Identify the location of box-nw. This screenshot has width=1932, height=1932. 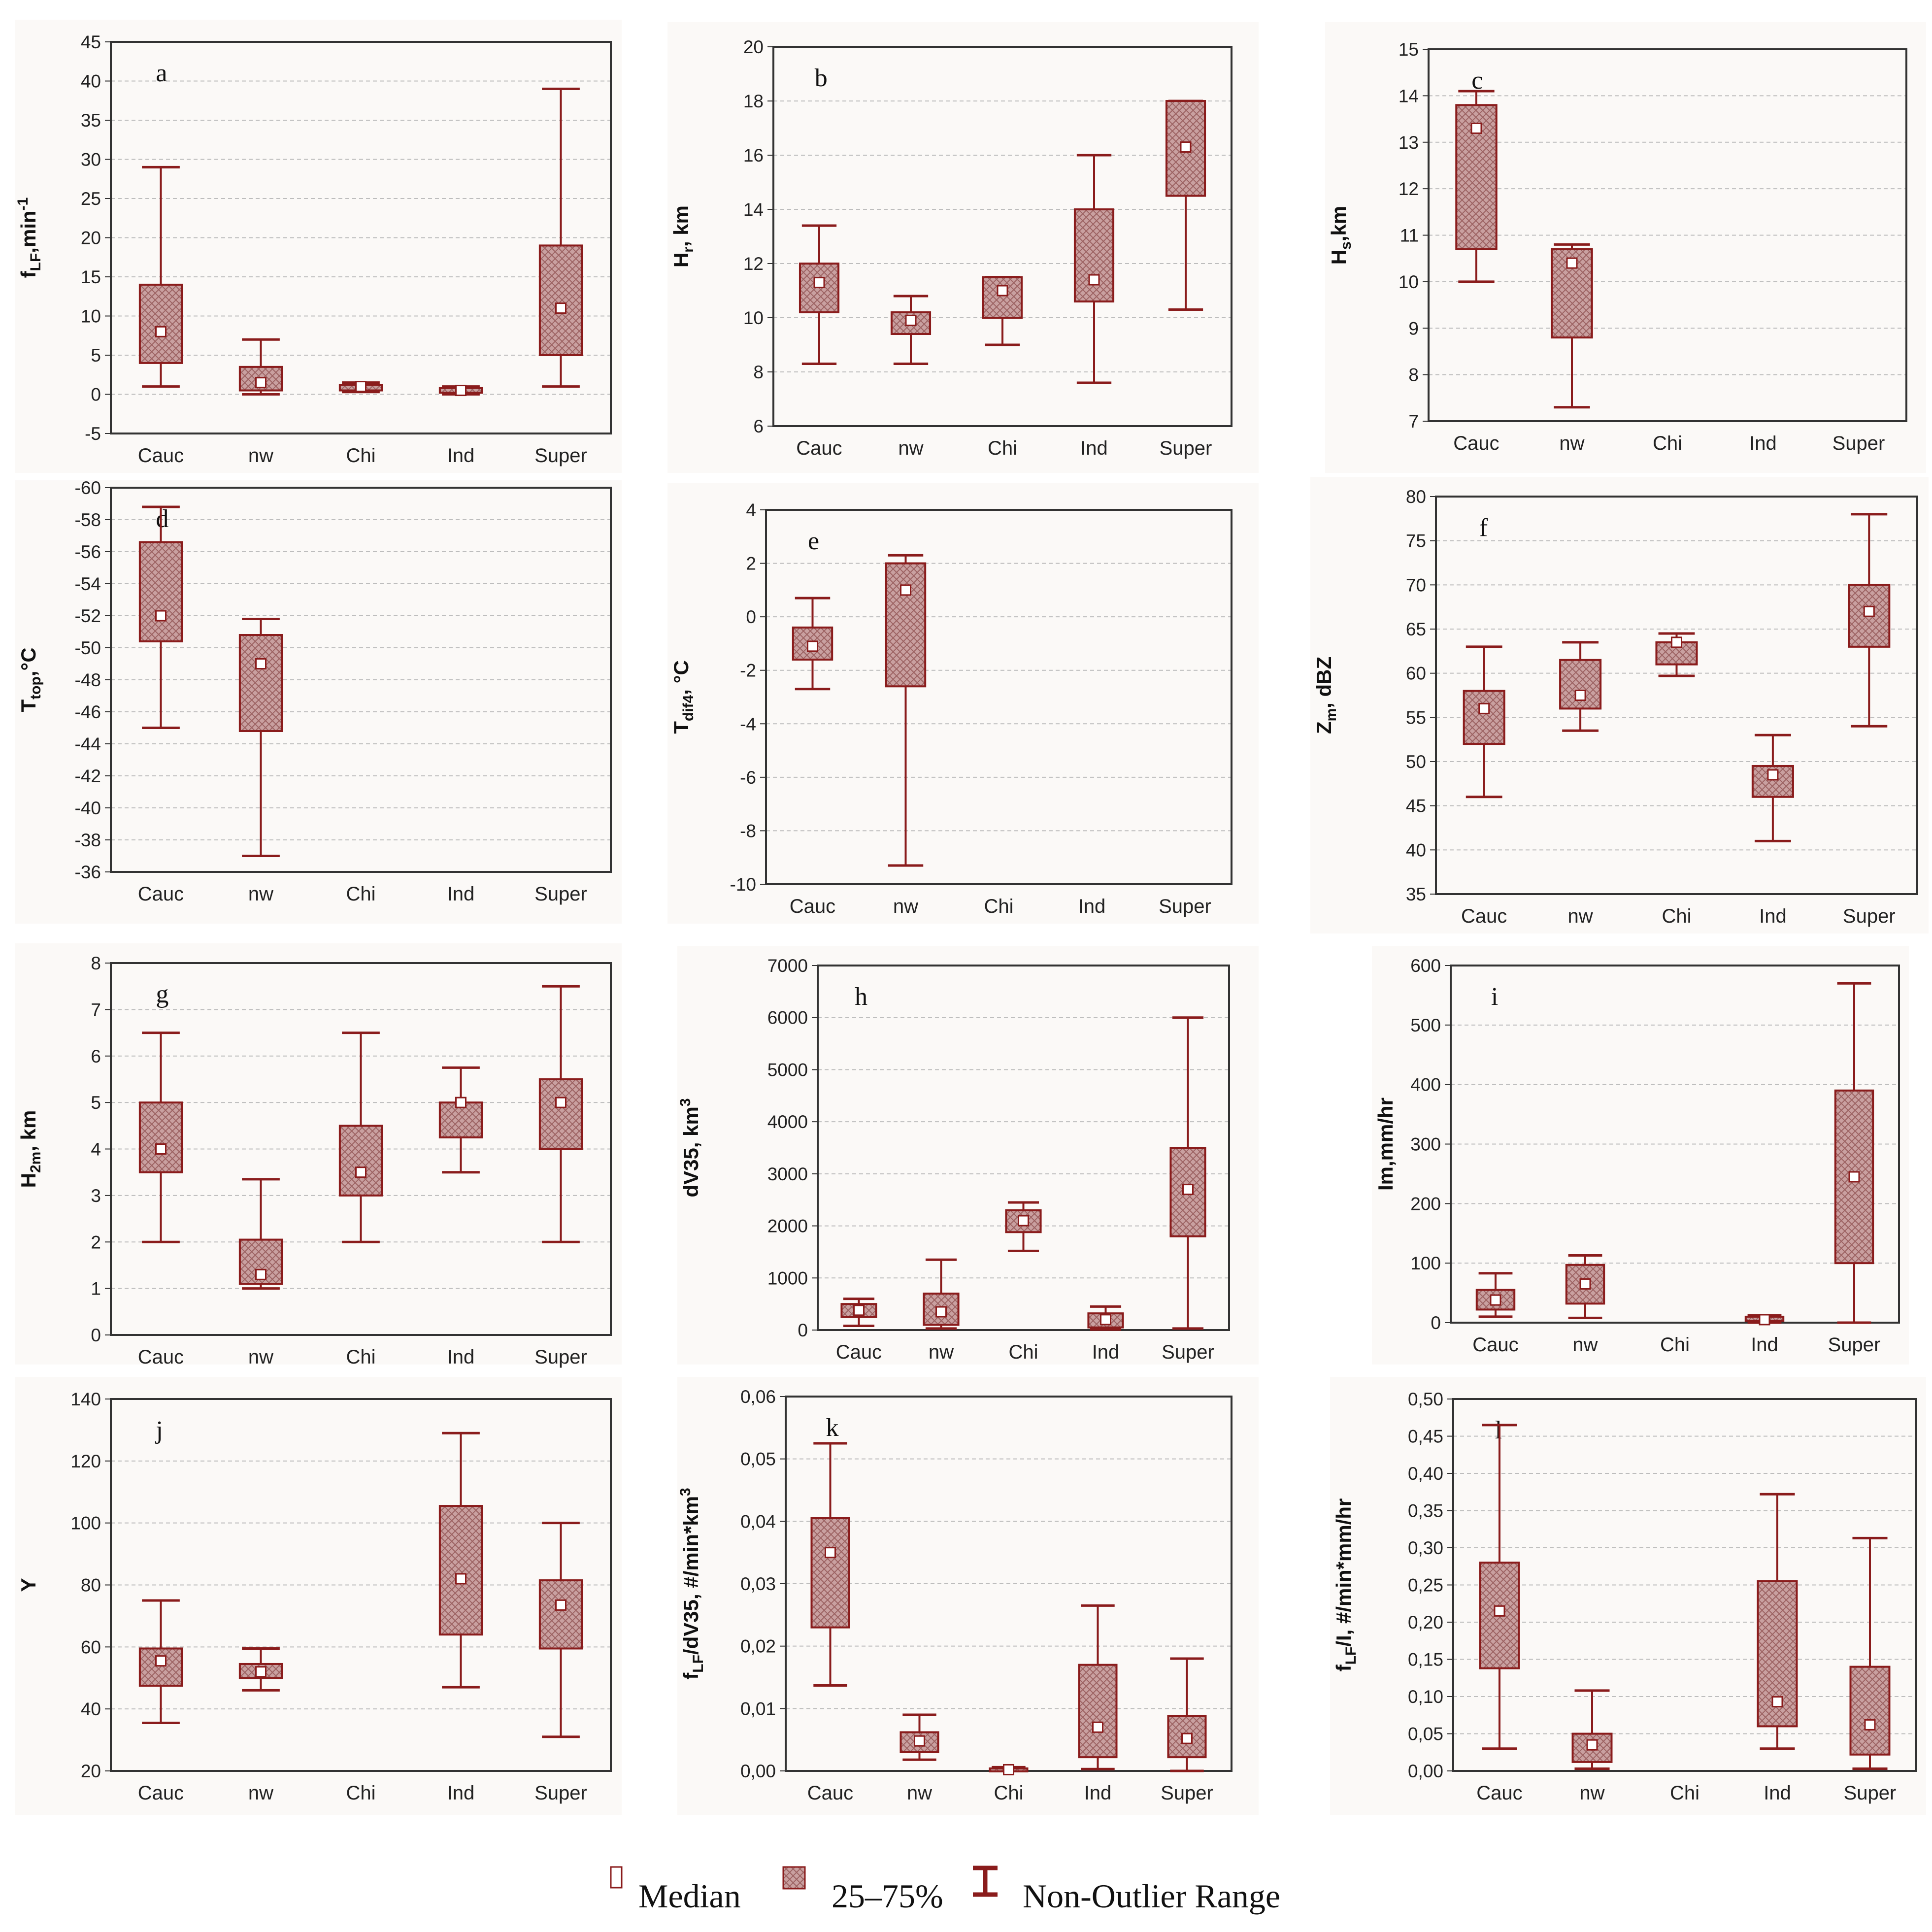
(1580, 686).